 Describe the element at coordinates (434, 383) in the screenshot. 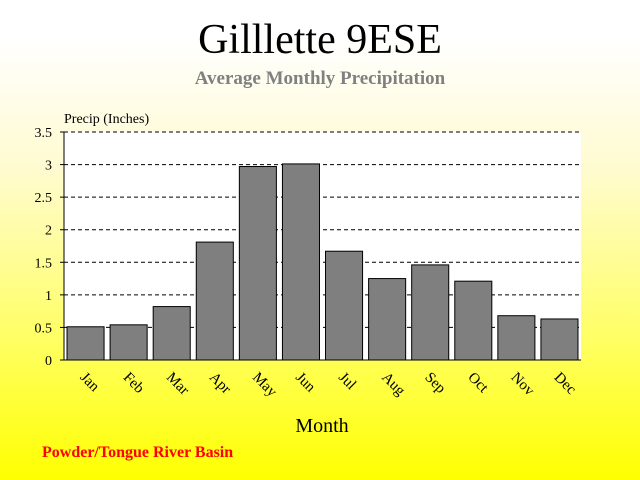

I see `x-tick-label: Sep` at that location.